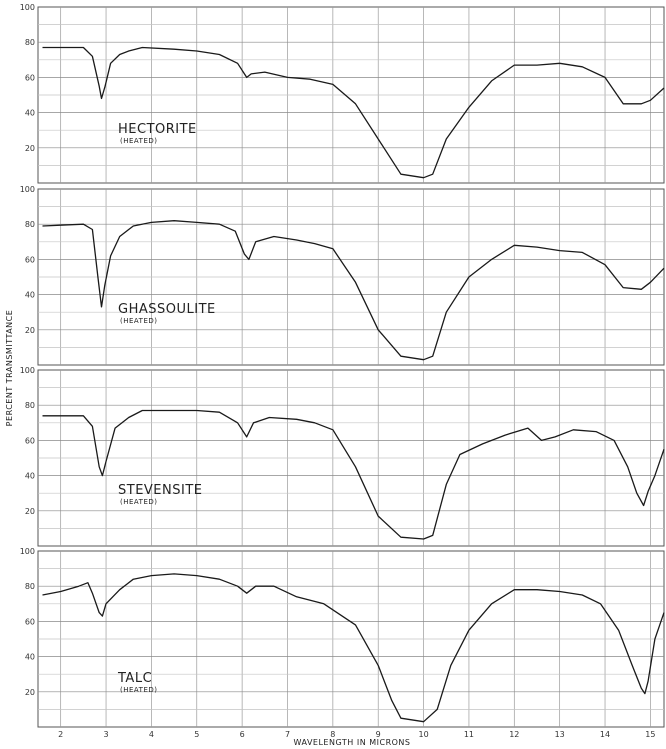 The image size is (666, 749). I want to click on x-tick-label: 14, so click(605, 734).